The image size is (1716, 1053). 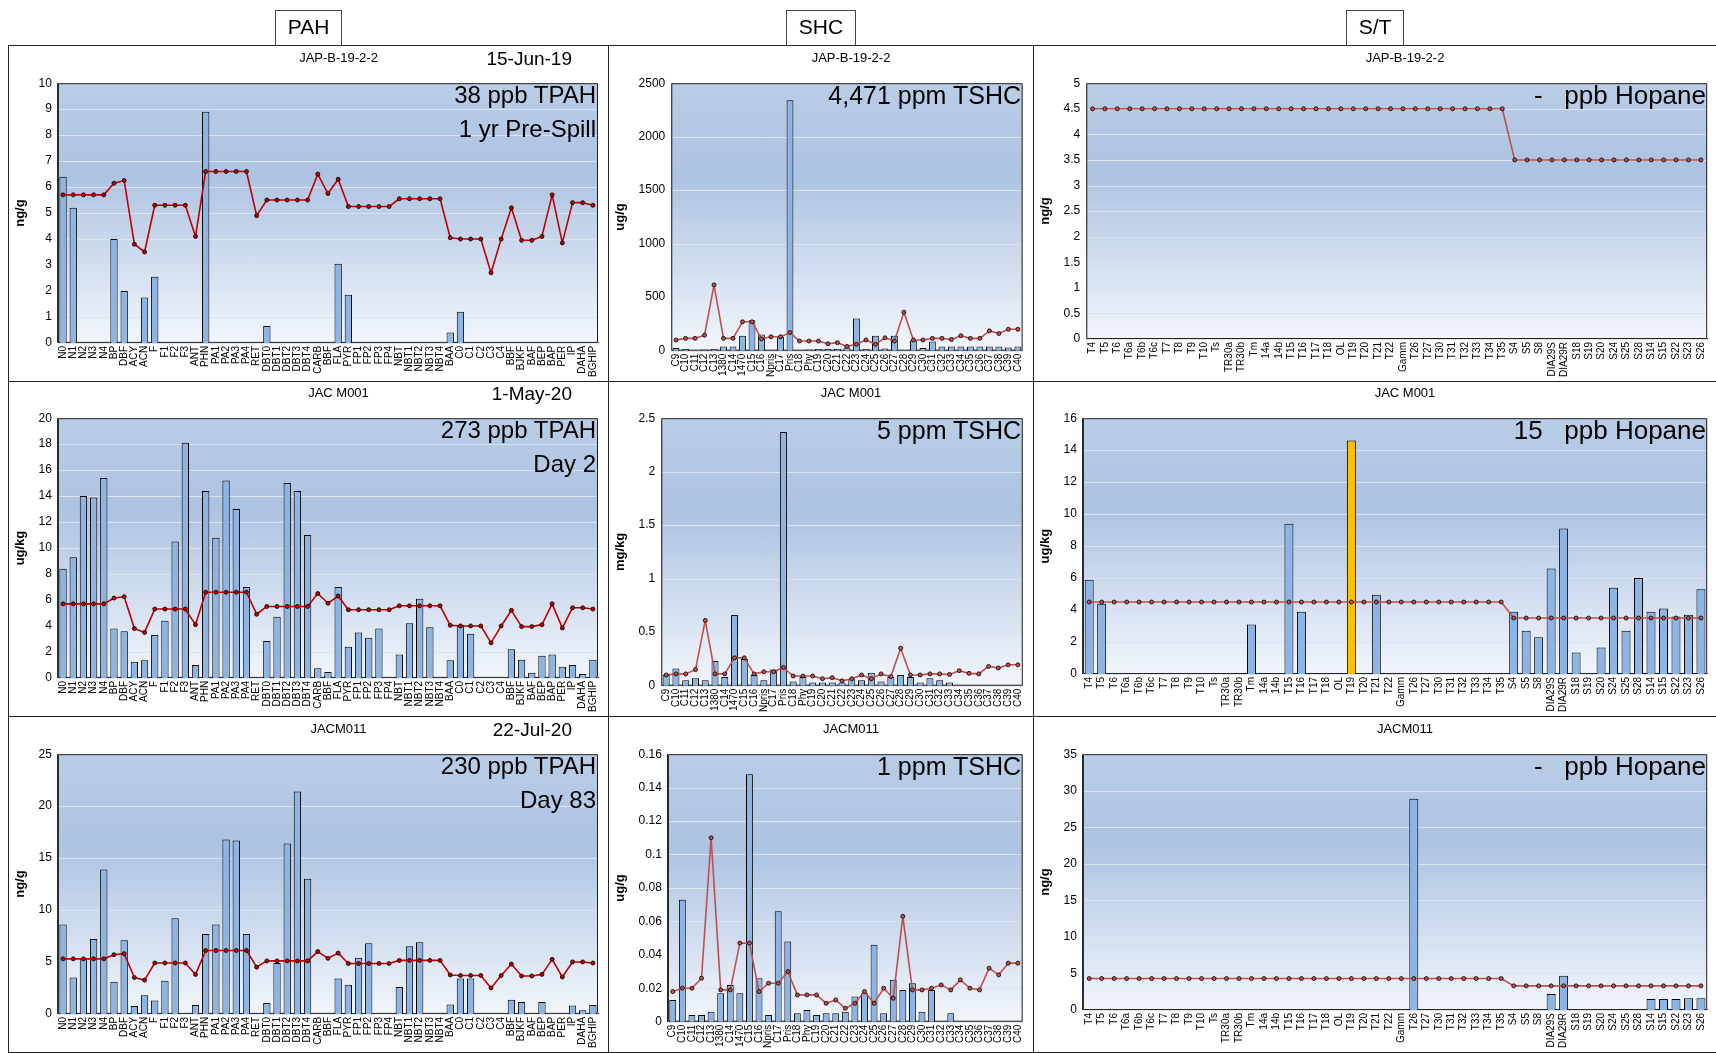 I want to click on chart-title: JAC M001, so click(x=1405, y=392).